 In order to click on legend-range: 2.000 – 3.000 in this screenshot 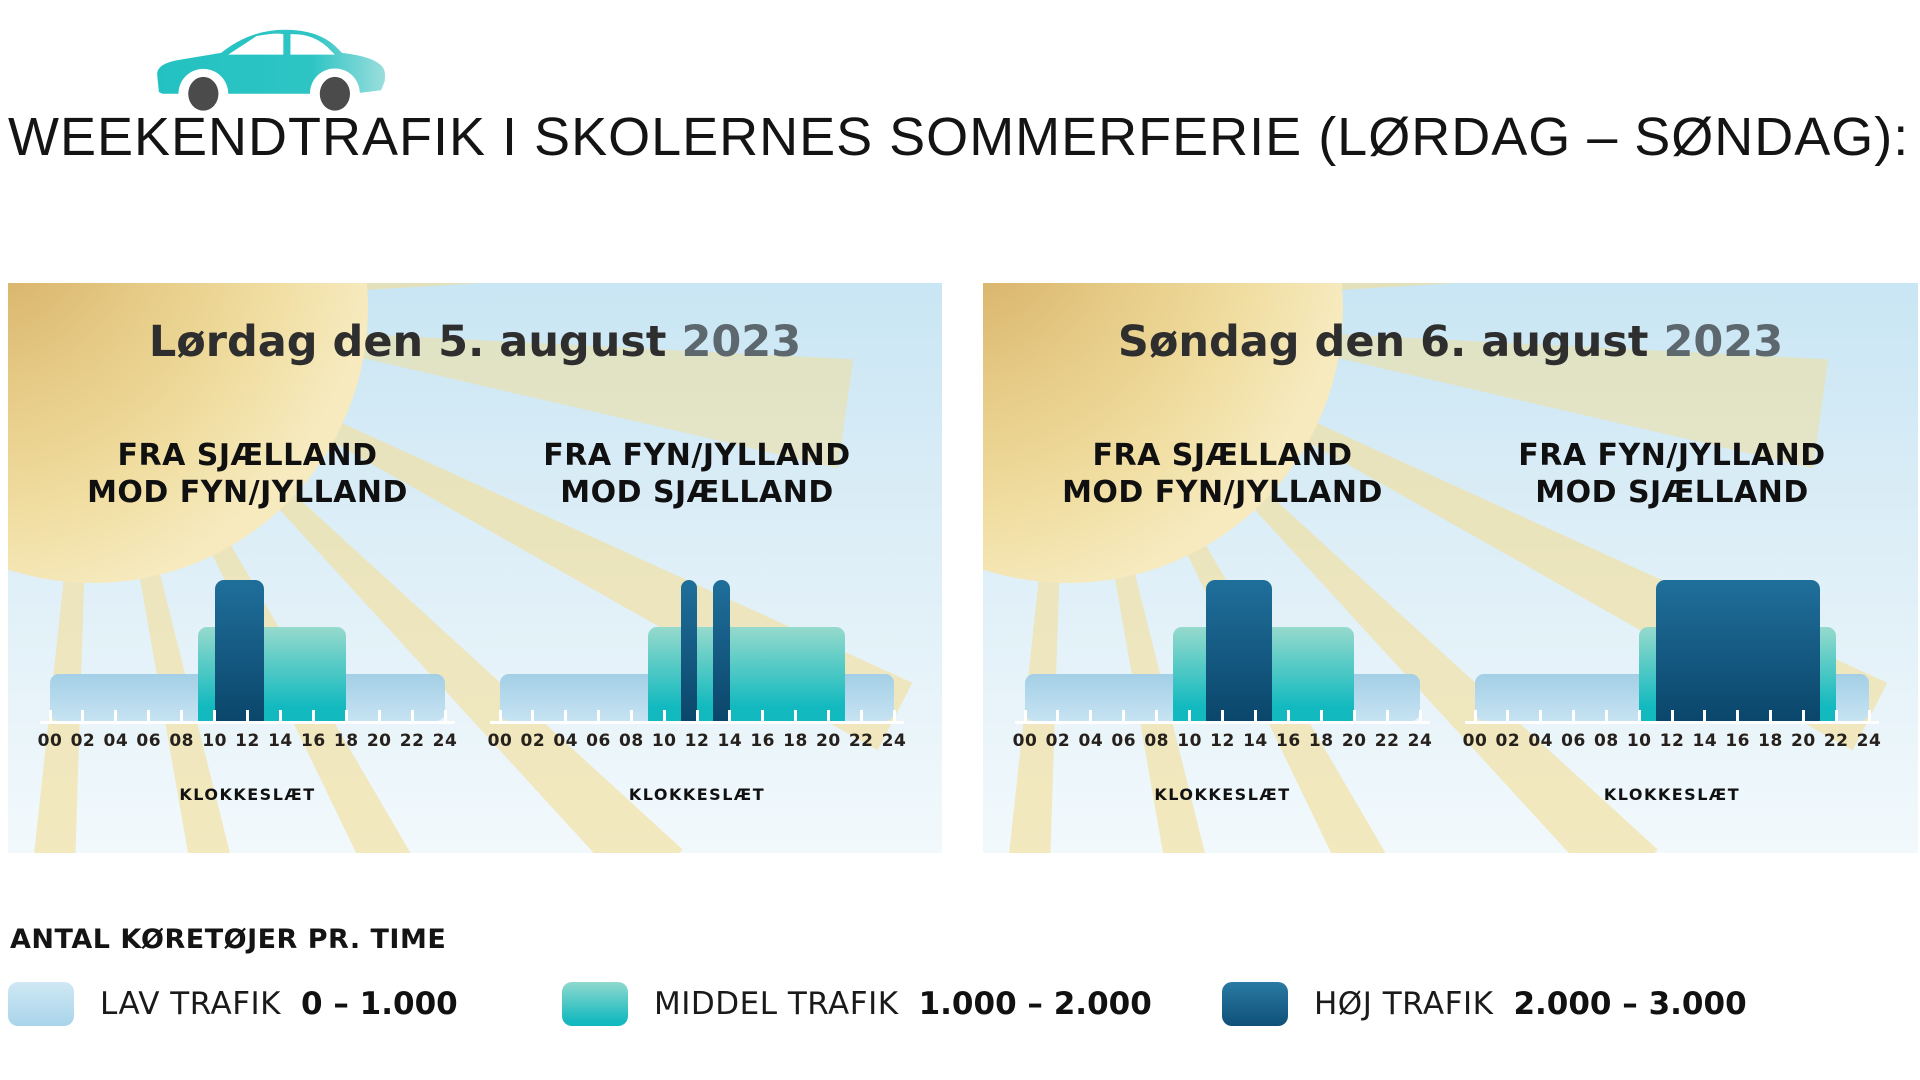, I will do `click(1630, 1004)`.